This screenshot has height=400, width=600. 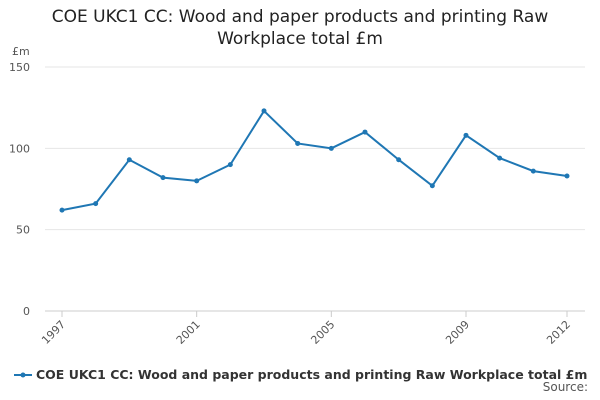 What do you see at coordinates (26, 311) in the screenshot?
I see `y-tick-label: 0` at bounding box center [26, 311].